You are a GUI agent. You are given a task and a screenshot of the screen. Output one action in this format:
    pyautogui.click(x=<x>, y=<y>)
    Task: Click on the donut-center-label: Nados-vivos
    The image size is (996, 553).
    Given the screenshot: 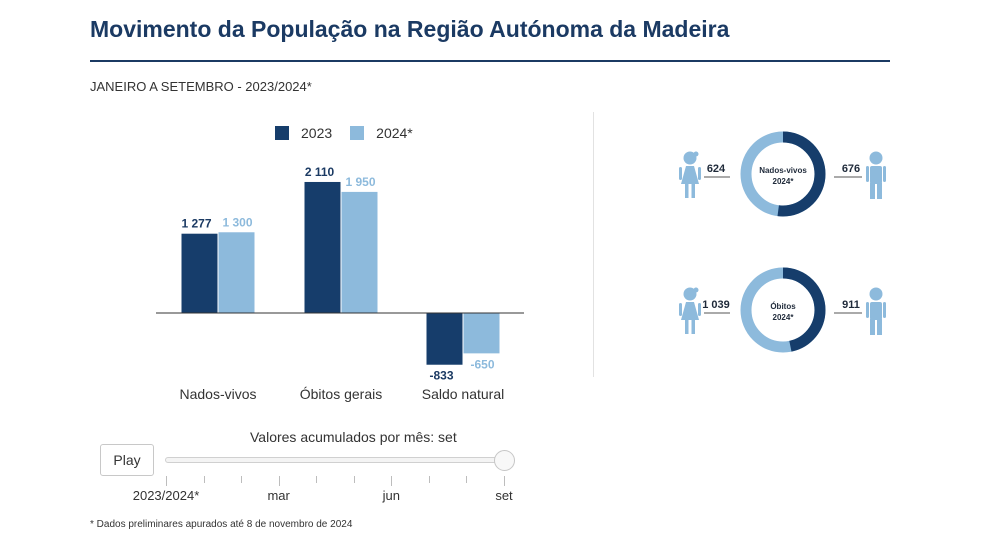 What is the action you would take?
    pyautogui.click(x=783, y=170)
    